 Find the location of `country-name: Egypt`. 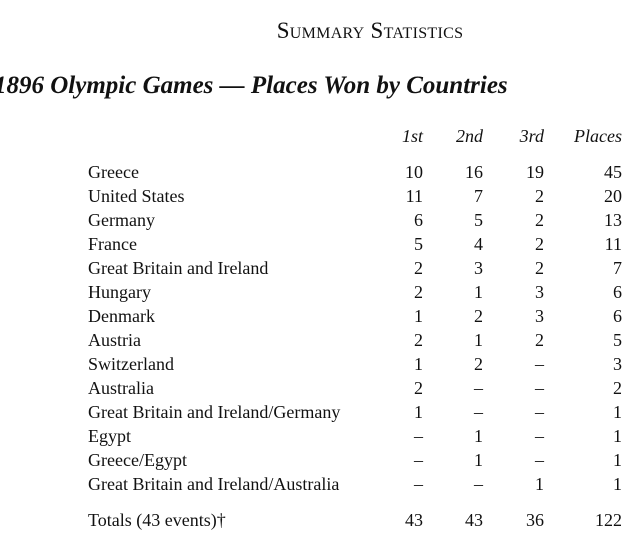

country-name: Egypt is located at coordinates (109, 436).